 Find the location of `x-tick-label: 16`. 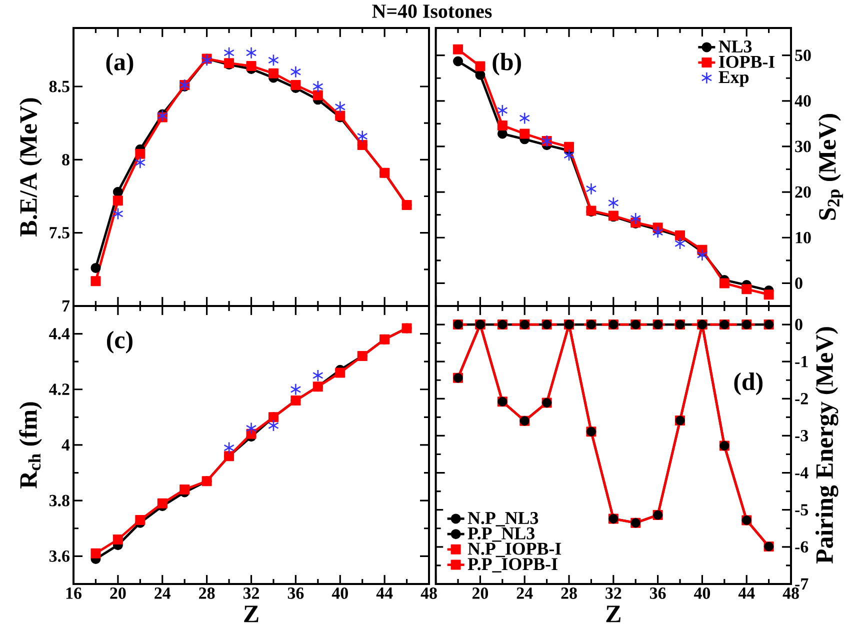

x-tick-label: 16 is located at coordinates (74, 593).